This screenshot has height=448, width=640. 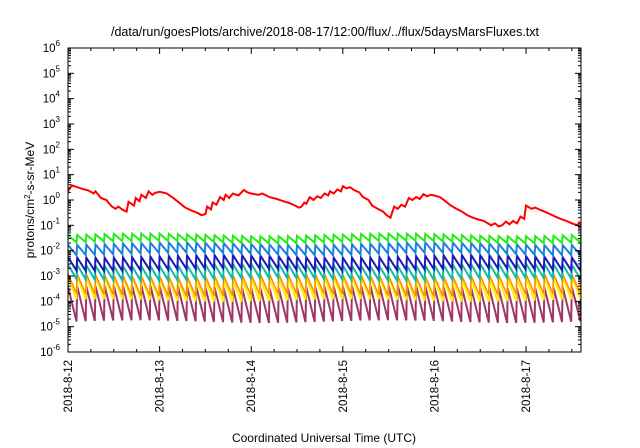 What do you see at coordinates (52, 47) in the screenshot?
I see `y-tick-label: 10⁶` at bounding box center [52, 47].